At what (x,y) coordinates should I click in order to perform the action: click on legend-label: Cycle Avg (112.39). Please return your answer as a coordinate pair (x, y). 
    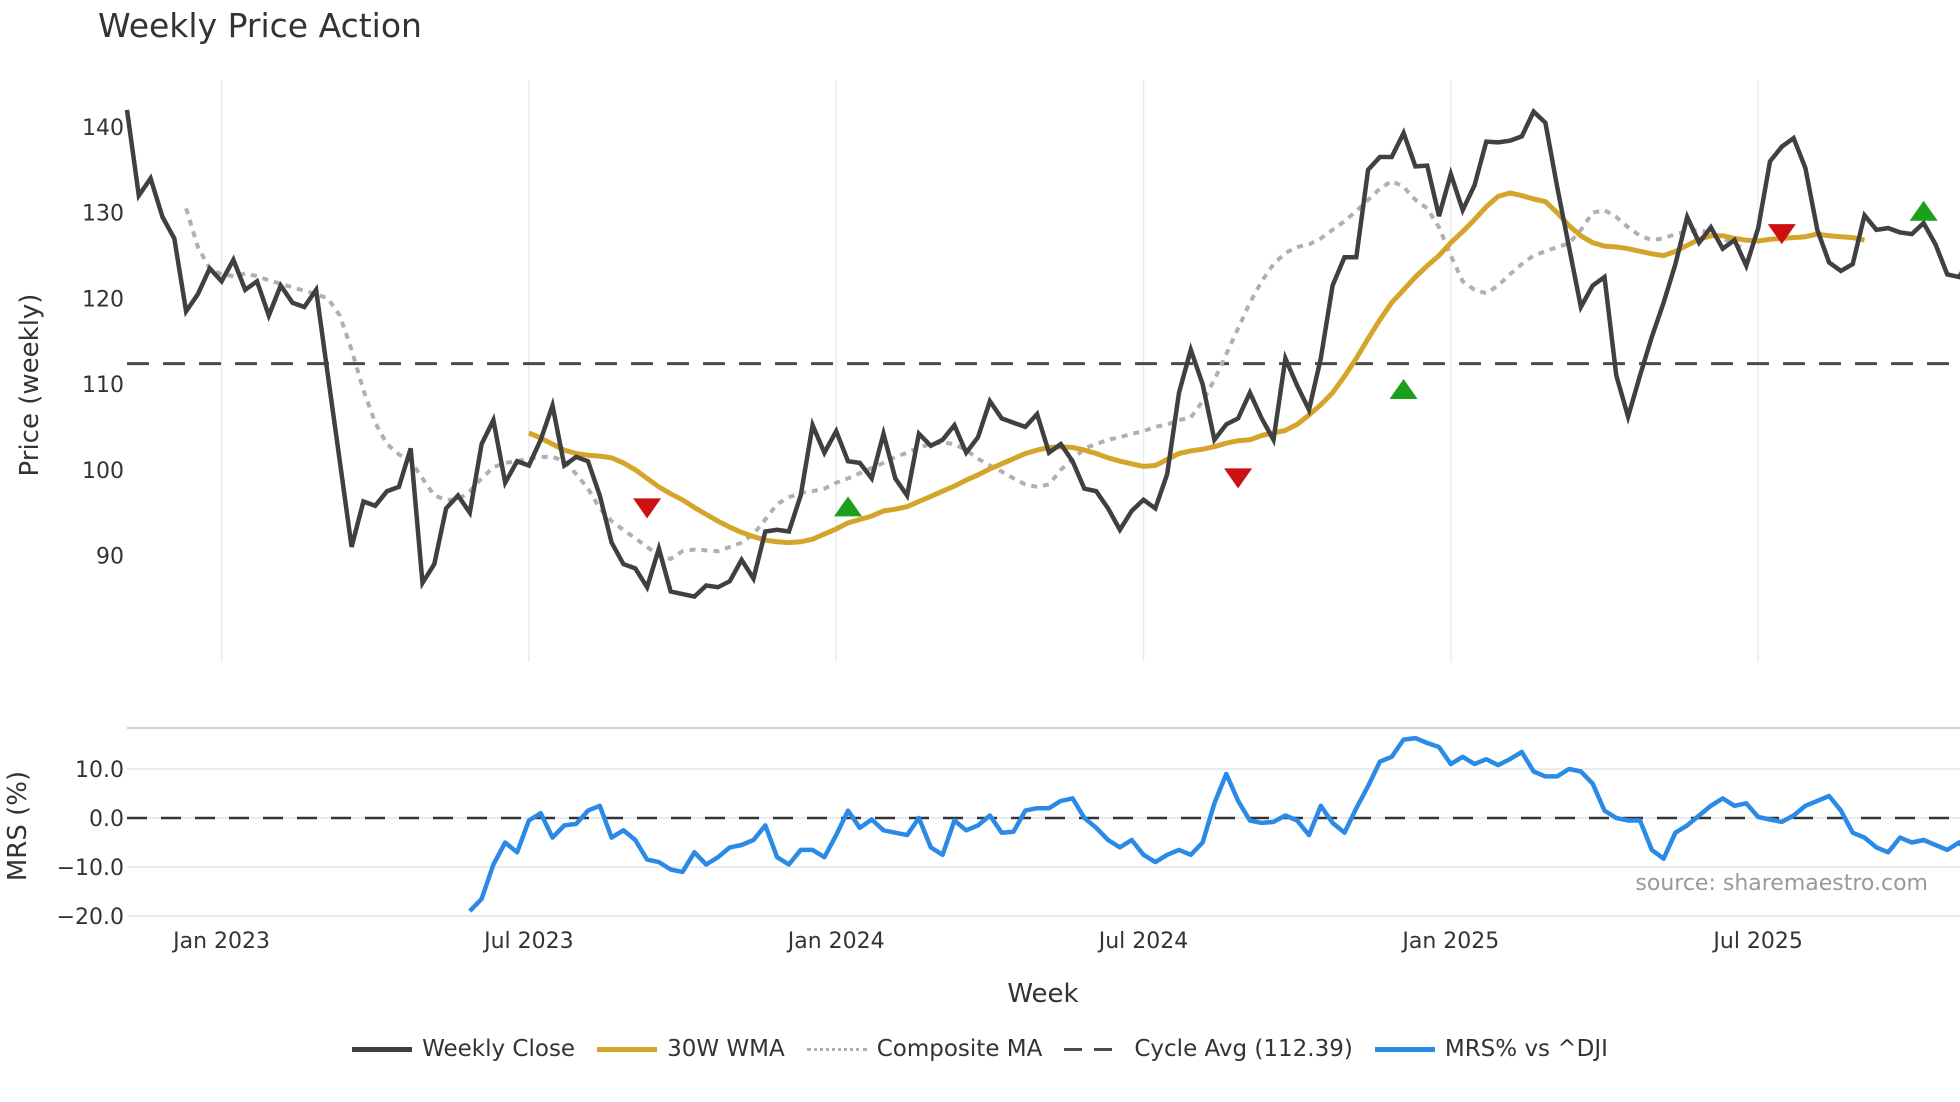
    Looking at the image, I should click on (1243, 1049).